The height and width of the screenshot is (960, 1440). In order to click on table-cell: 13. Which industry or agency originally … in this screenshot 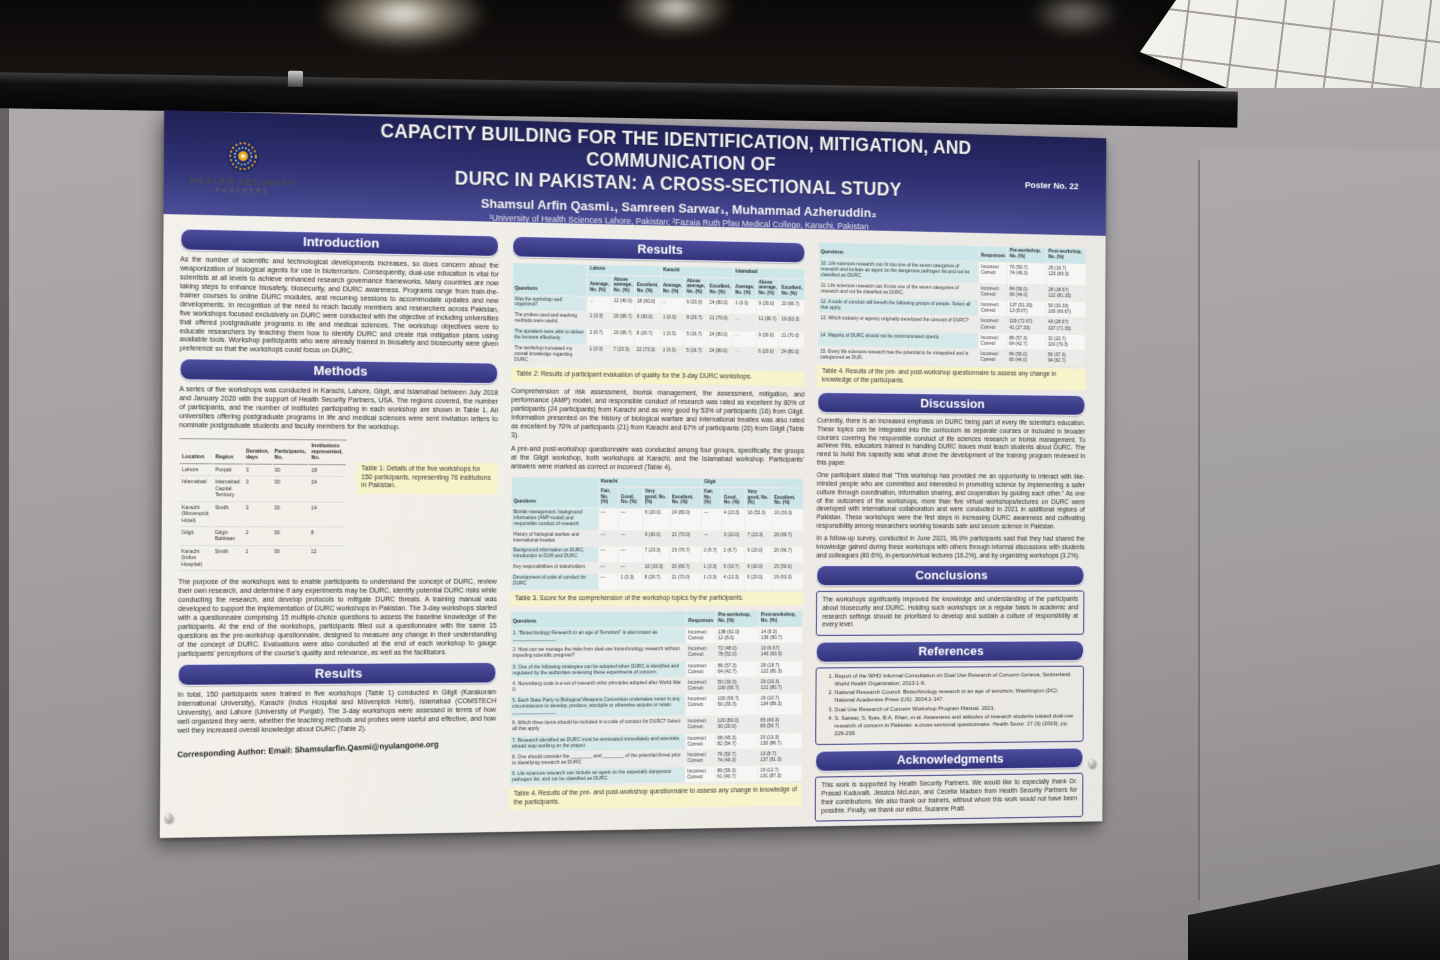, I will do `click(898, 323)`.